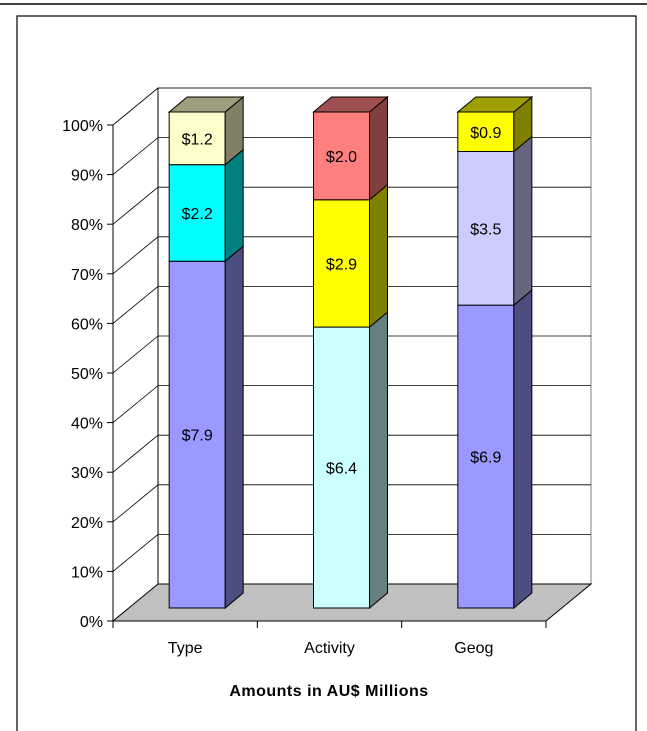 Image resolution: width=647 pixels, height=731 pixels. I want to click on category-label-geog: Geog, so click(473, 648).